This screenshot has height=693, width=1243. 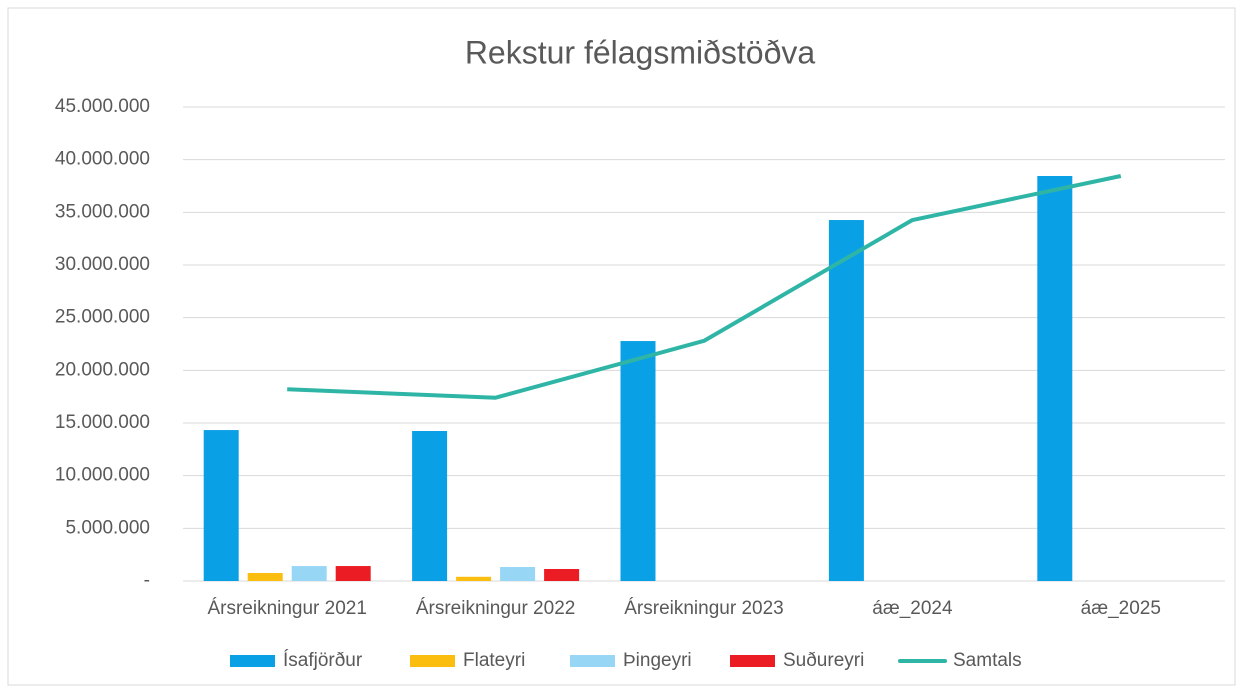 What do you see at coordinates (102, 211) in the screenshot?
I see `y-tick-label: 35.000.000` at bounding box center [102, 211].